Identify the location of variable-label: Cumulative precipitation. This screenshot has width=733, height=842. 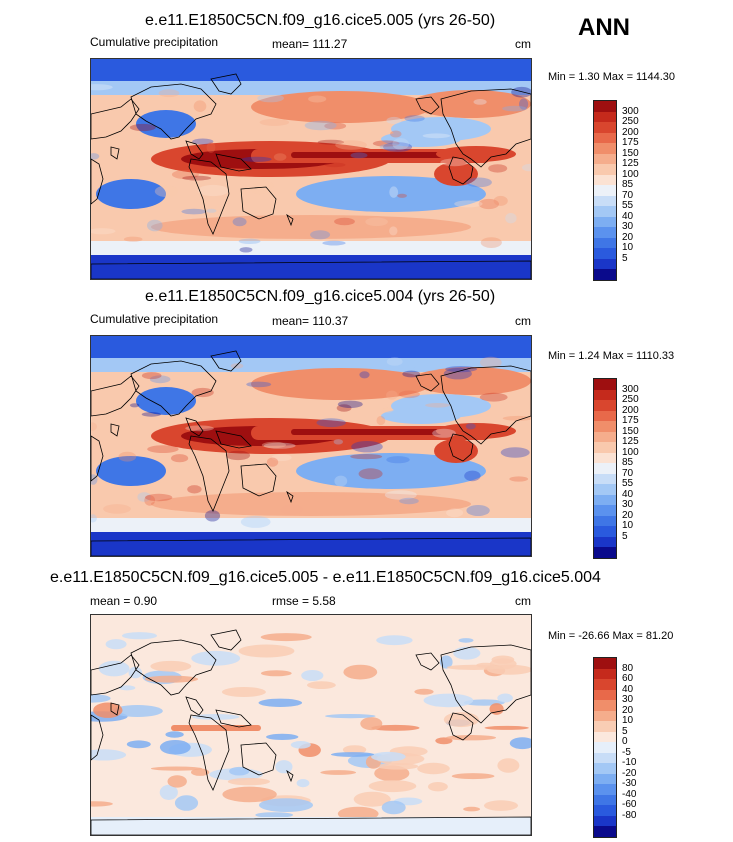
(154, 319).